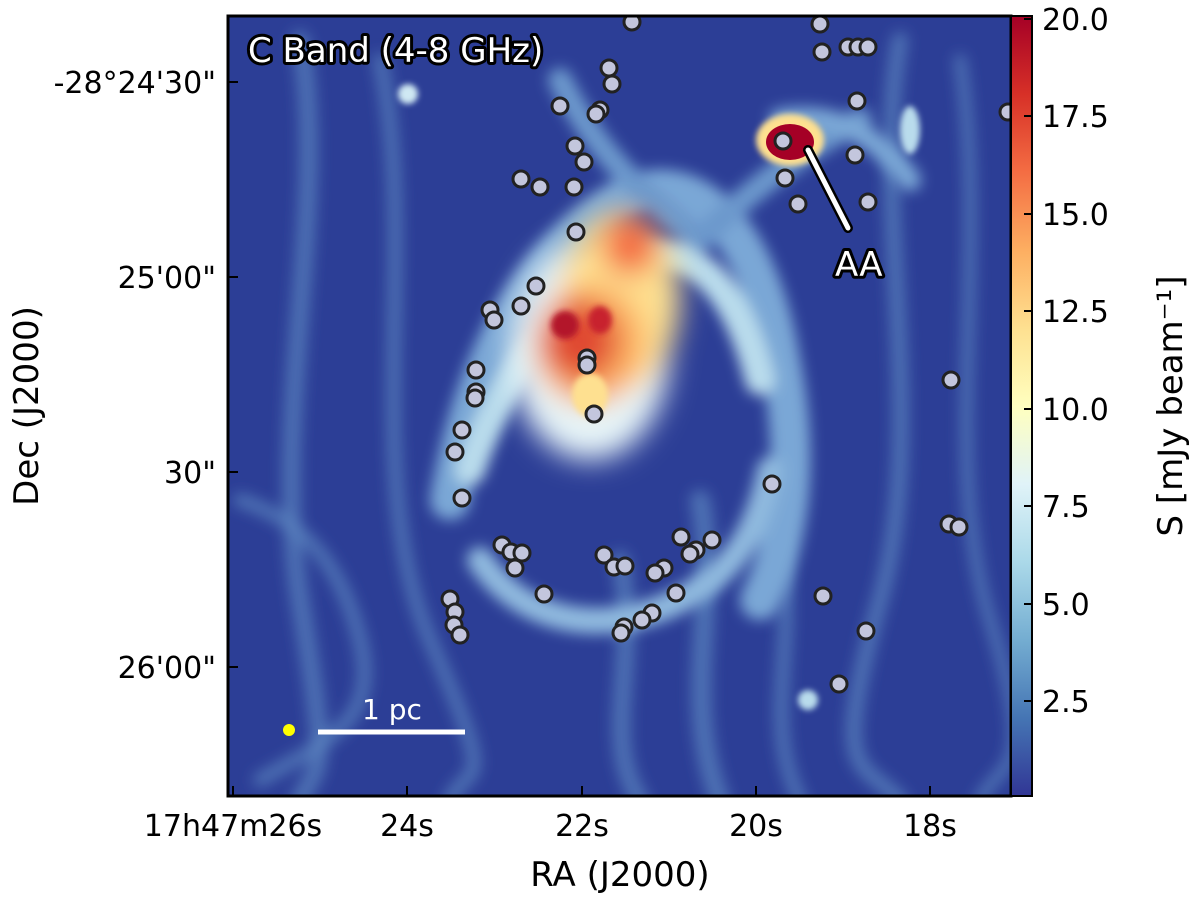  I want to click on colorbar-tick-label: 7.5, so click(1066, 507).